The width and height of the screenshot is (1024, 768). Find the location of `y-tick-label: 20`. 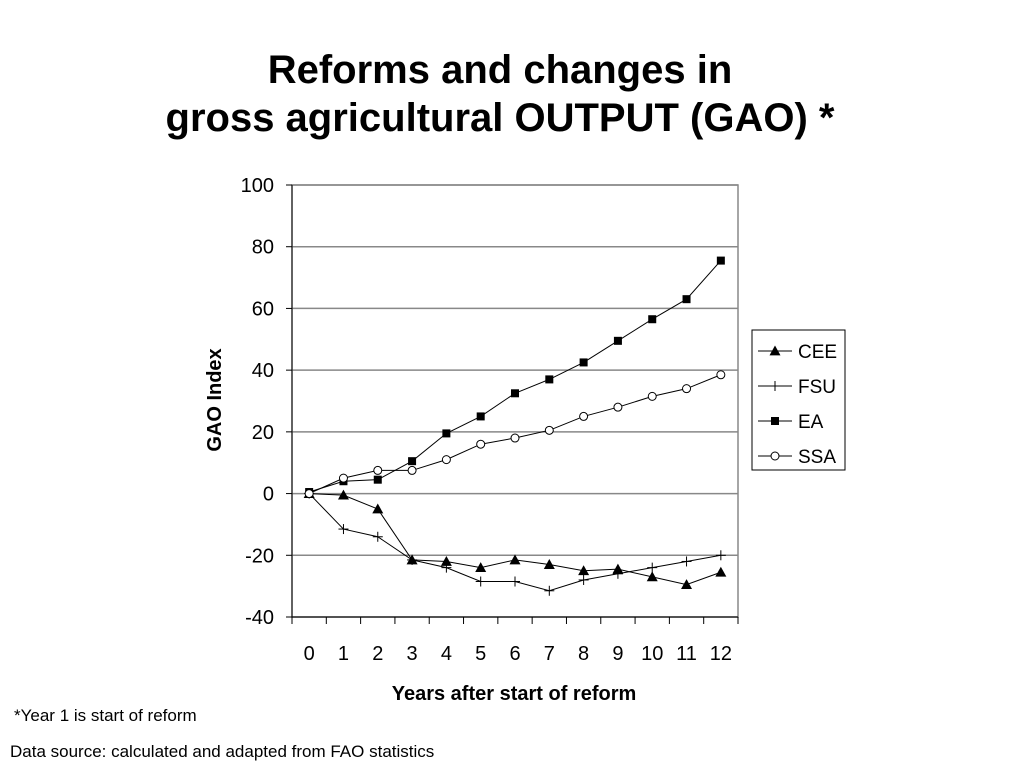

y-tick-label: 20 is located at coordinates (263, 433).